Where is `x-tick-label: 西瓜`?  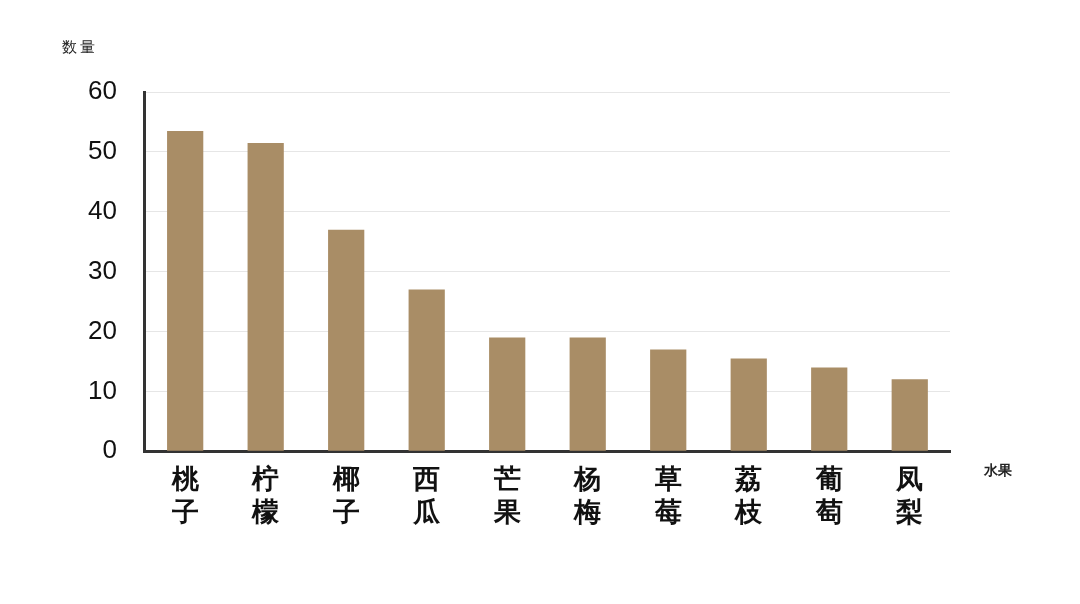 x-tick-label: 西瓜 is located at coordinates (427, 495).